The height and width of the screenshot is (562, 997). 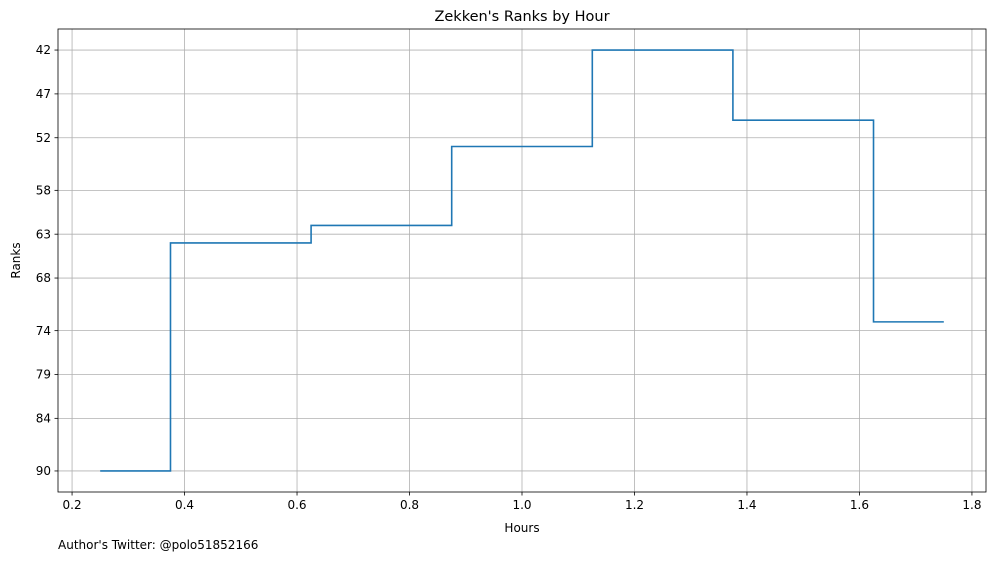 What do you see at coordinates (43, 50) in the screenshot?
I see `y-tick-label: 42` at bounding box center [43, 50].